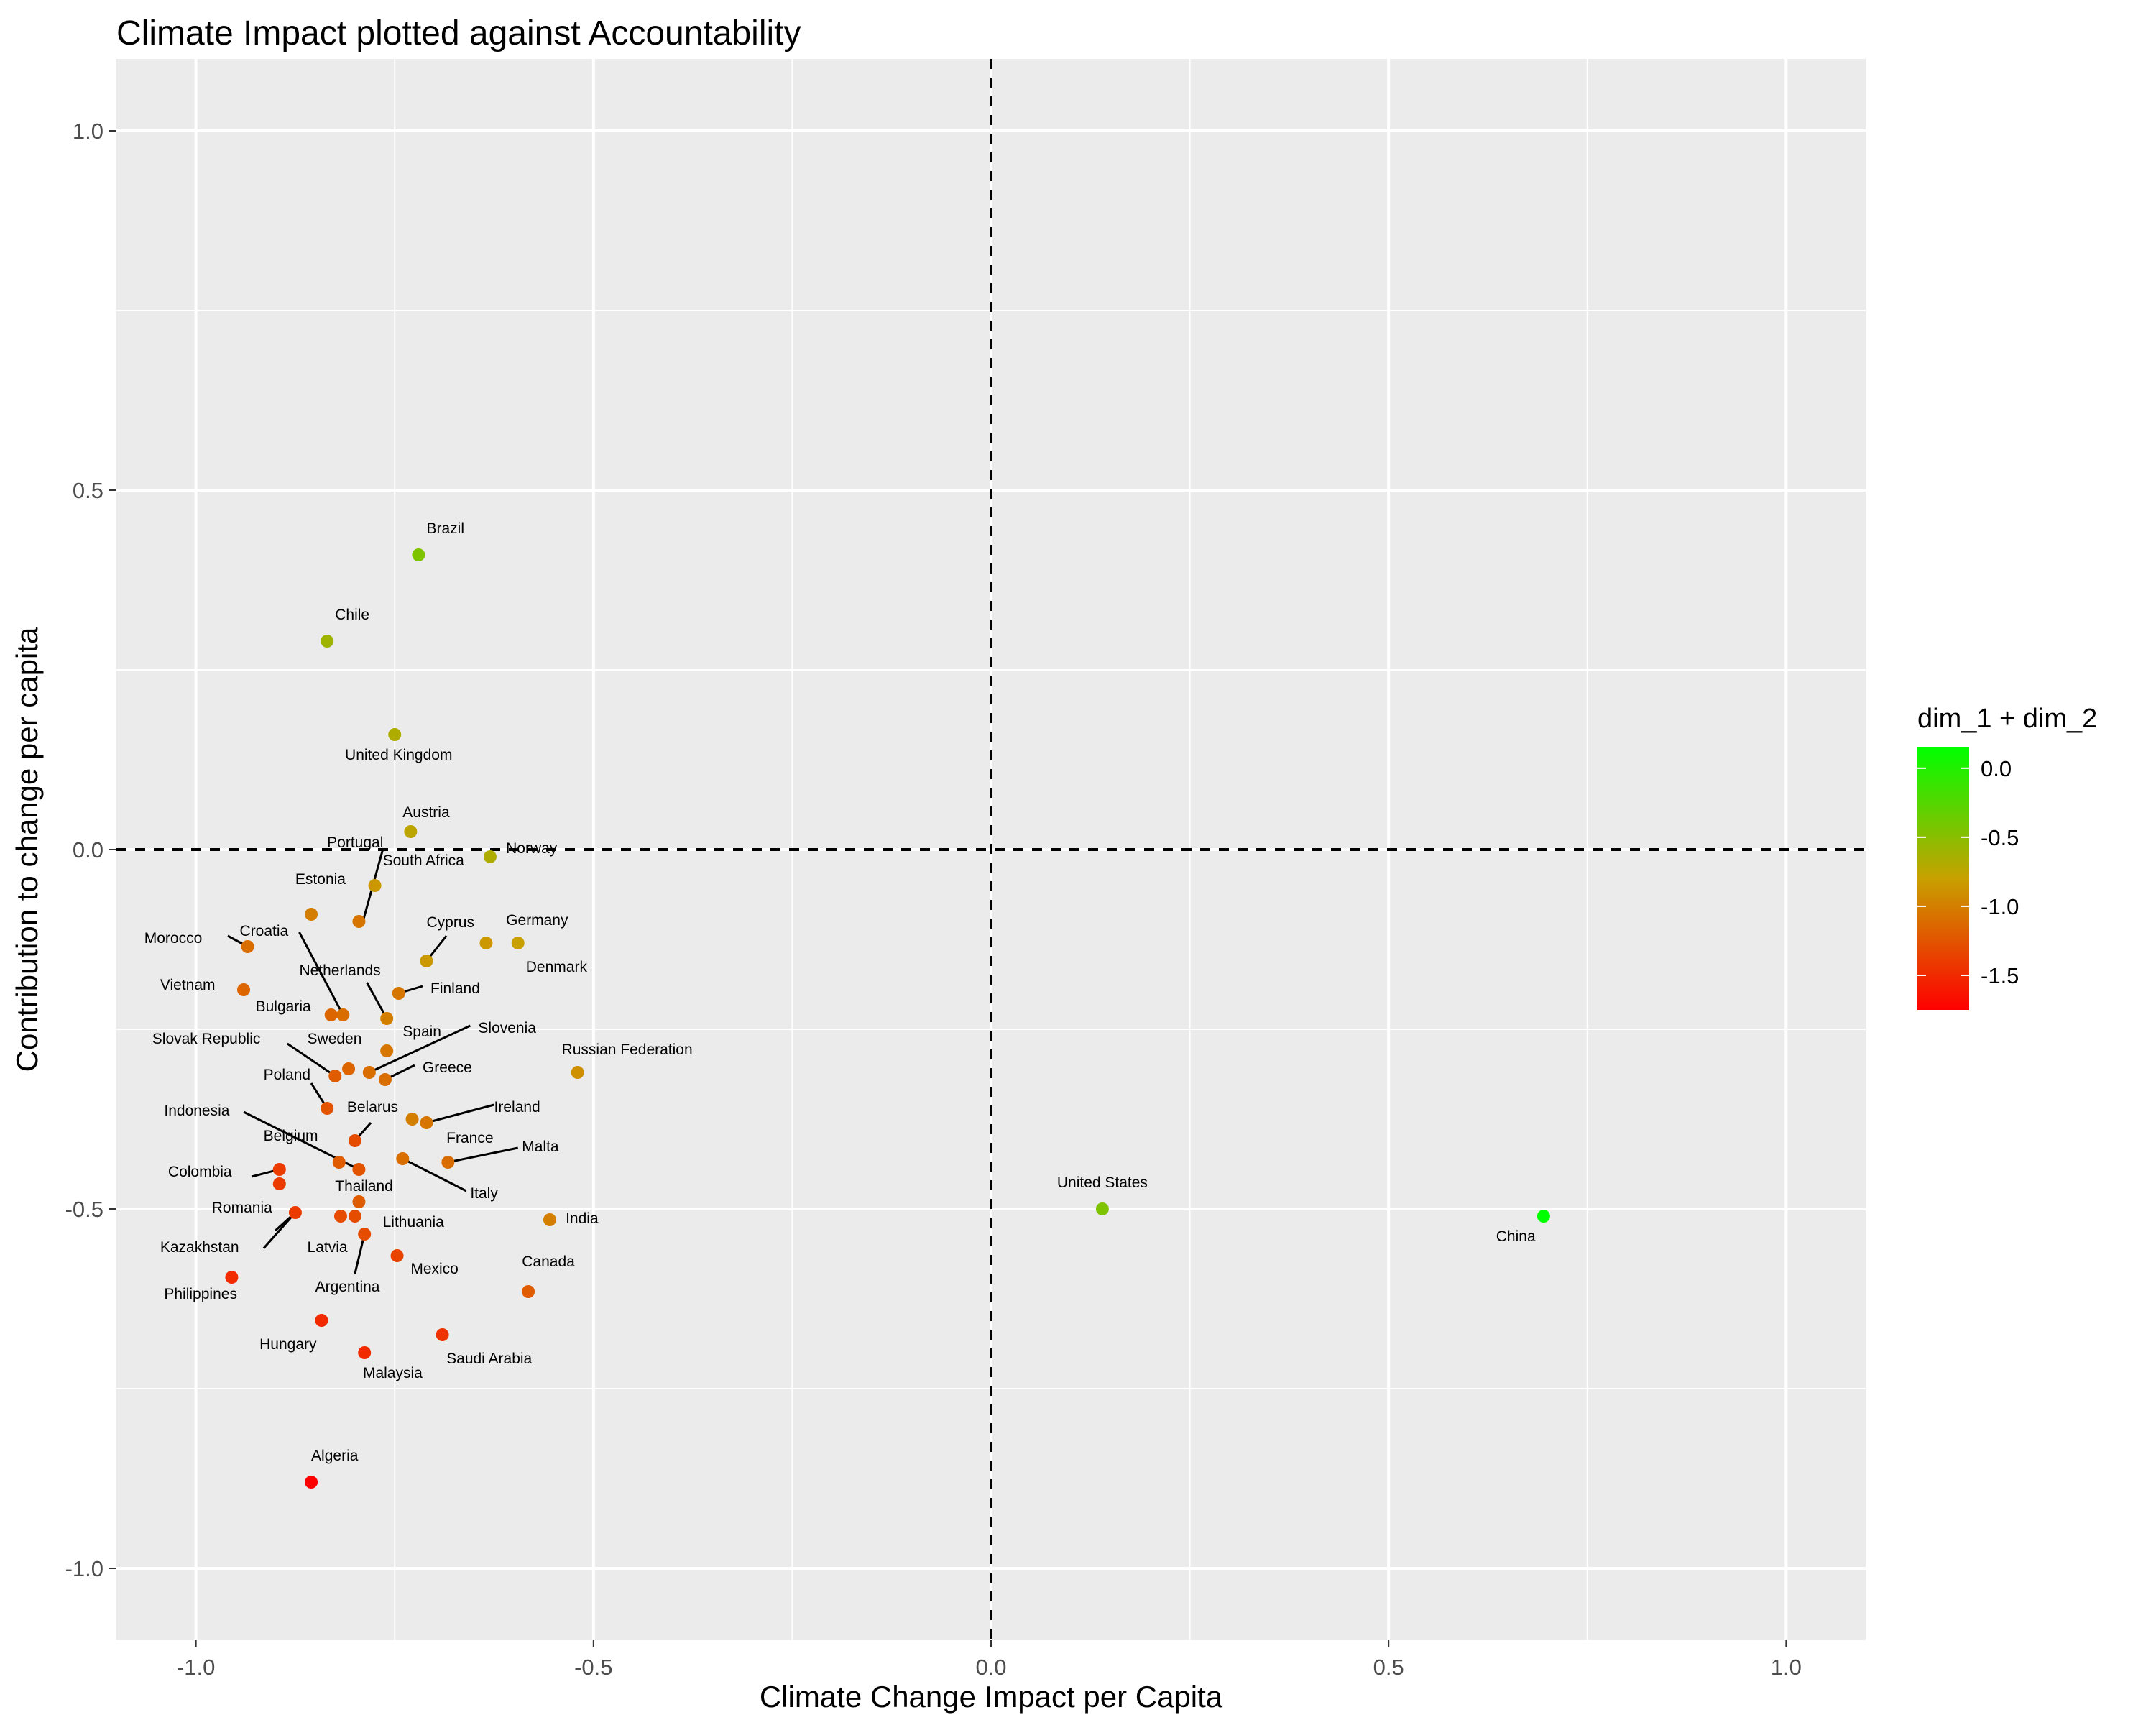 This screenshot has height=1725, width=2156. What do you see at coordinates (2007, 857) in the screenshot?
I see `colorbar-legend: dim_1 + dim_2 0.0 -0.5 -1.0 -1.5` at bounding box center [2007, 857].